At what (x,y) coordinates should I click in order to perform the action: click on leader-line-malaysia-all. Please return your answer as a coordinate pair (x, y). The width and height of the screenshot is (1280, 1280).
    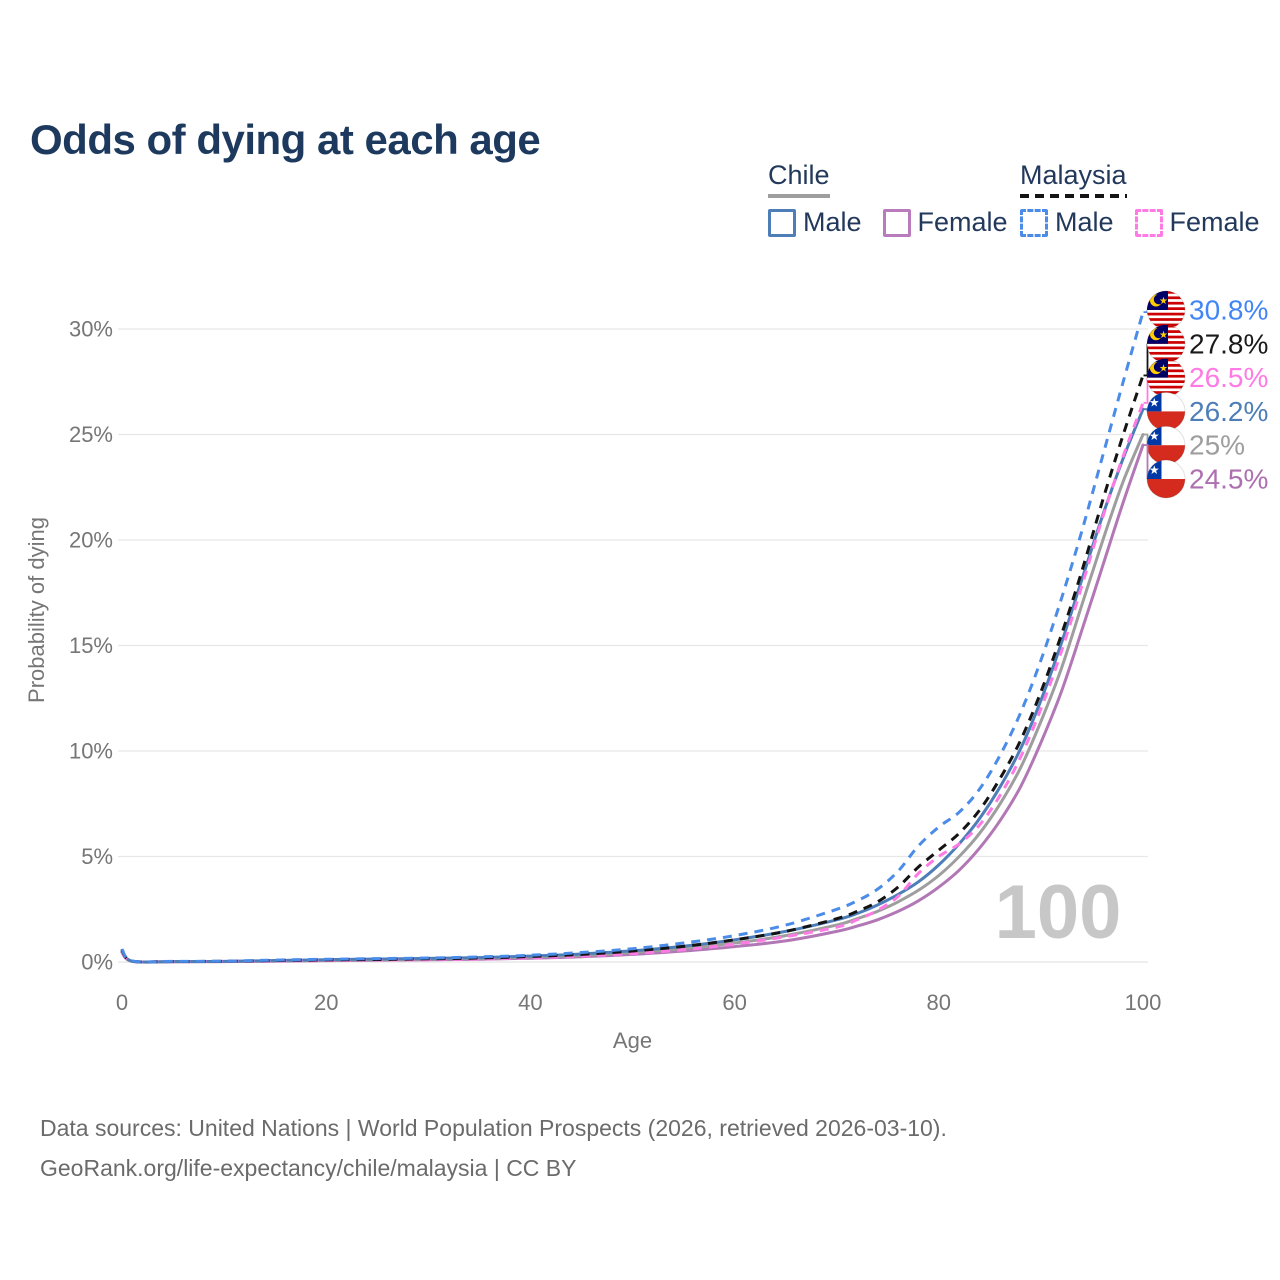
    Looking at the image, I should click on (1146, 360).